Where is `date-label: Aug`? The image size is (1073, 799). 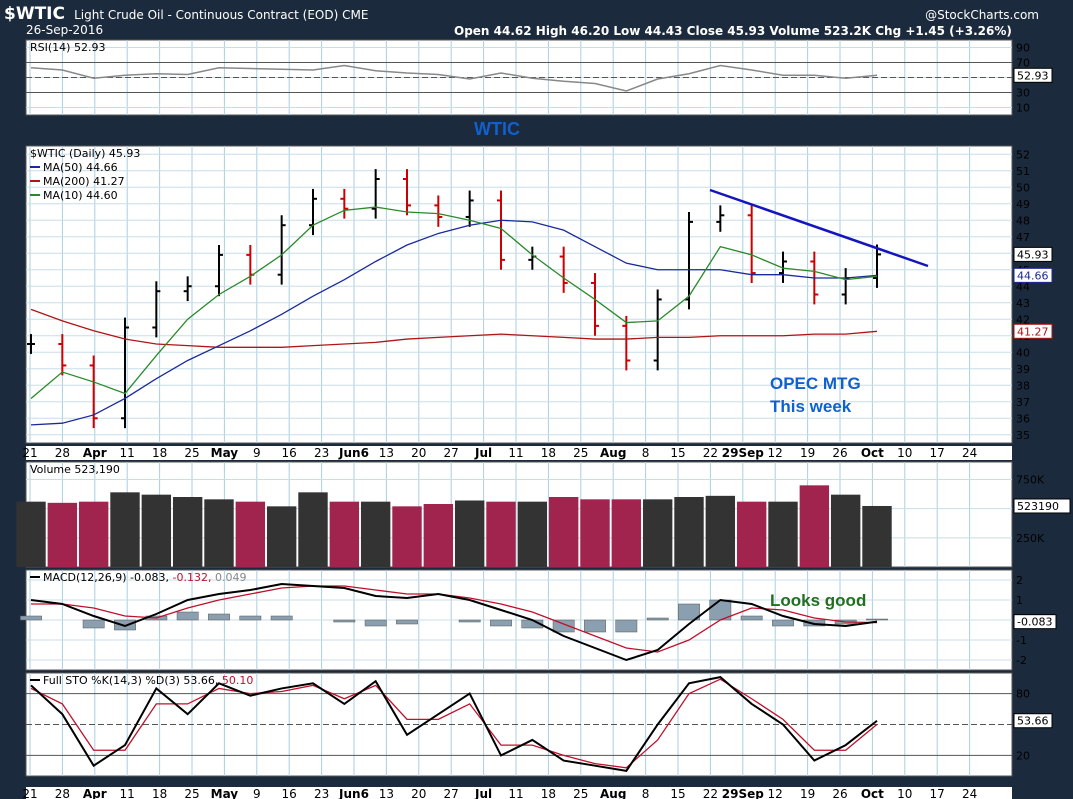
date-label: Aug is located at coordinates (613, 453).